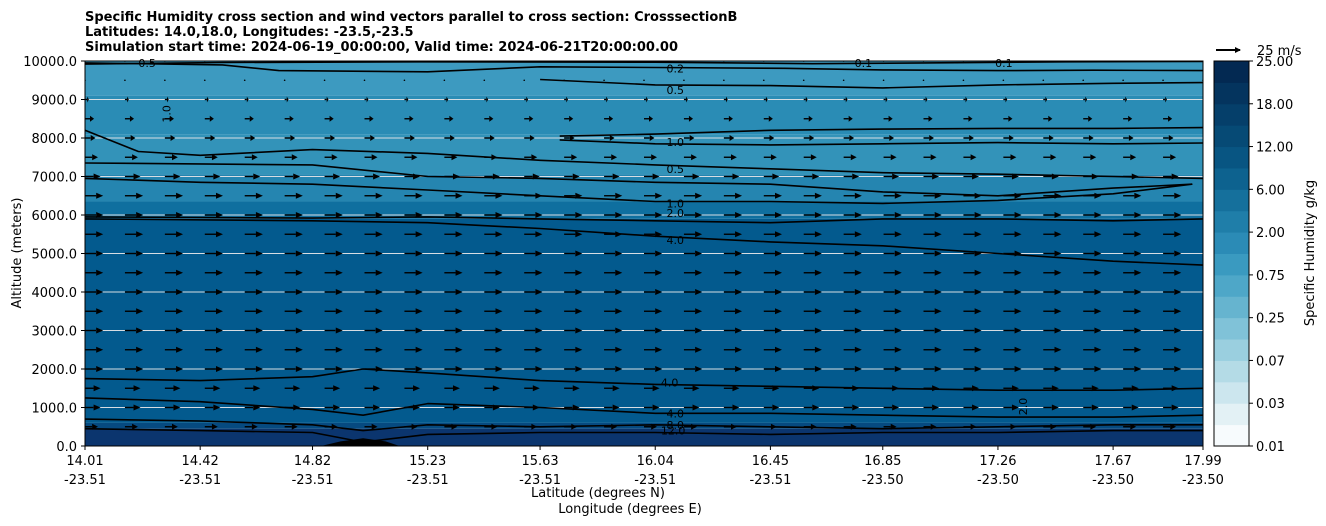 Image resolution: width=1326 pixels, height=526 pixels. What do you see at coordinates (55, 409) in the screenshot?
I see `y-tick-label-1: 1000.0` at bounding box center [55, 409].